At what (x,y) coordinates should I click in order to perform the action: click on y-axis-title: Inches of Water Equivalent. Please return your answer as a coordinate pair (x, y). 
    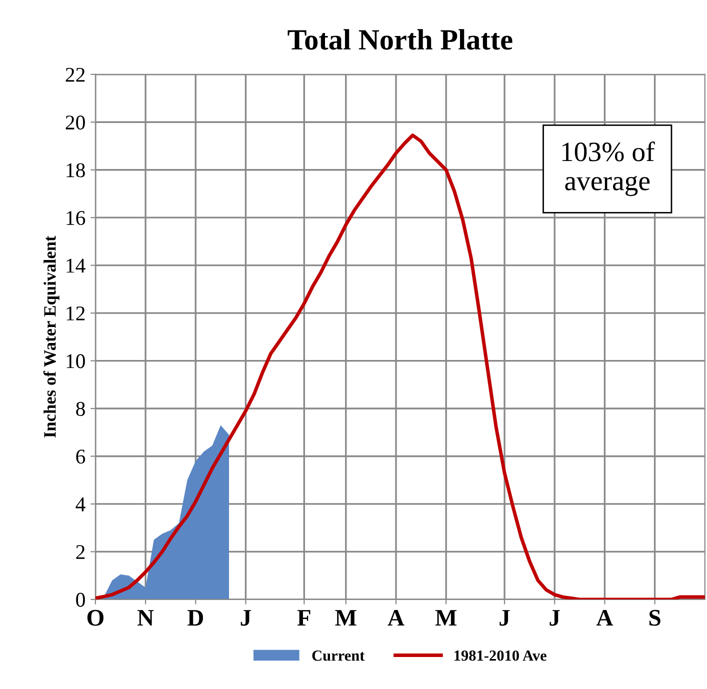
    Looking at the image, I should click on (51, 337).